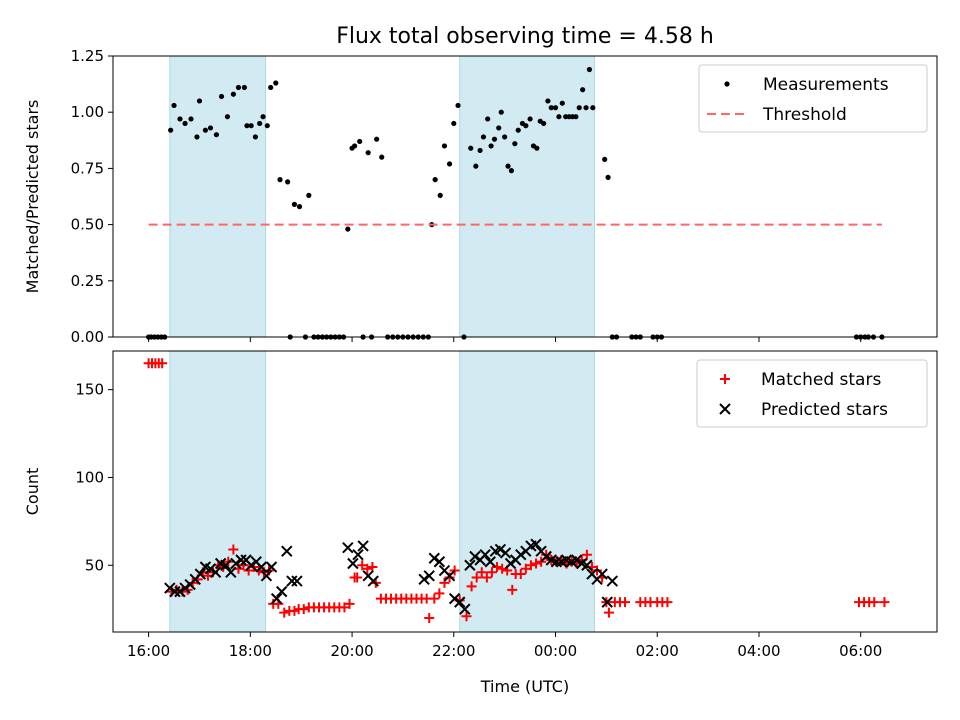  What do you see at coordinates (860, 651) in the screenshot?
I see `x-tick-label: 06:00` at bounding box center [860, 651].